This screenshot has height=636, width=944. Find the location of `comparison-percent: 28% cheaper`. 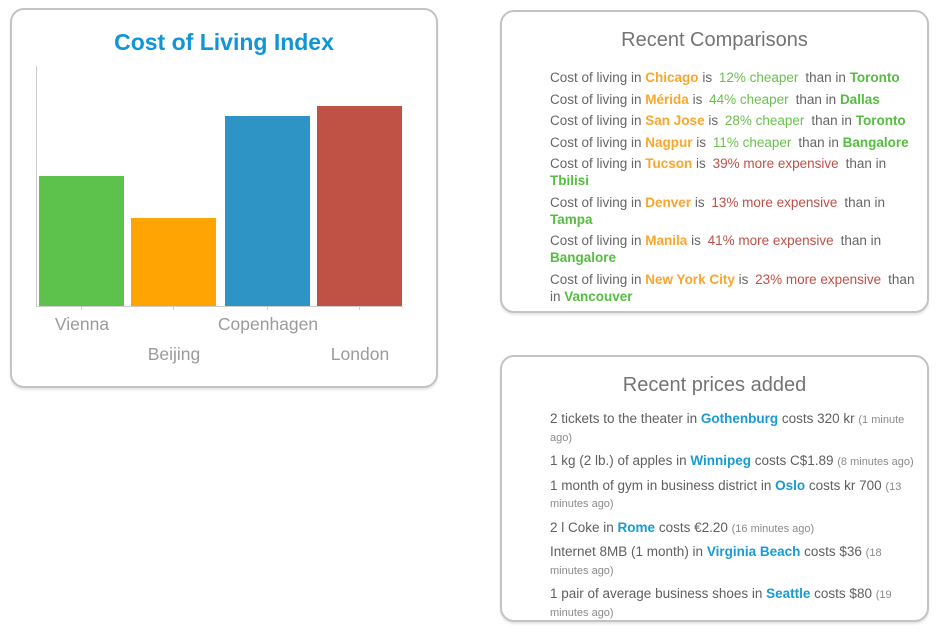

comparison-percent: 28% cheaper is located at coordinates (764, 120).